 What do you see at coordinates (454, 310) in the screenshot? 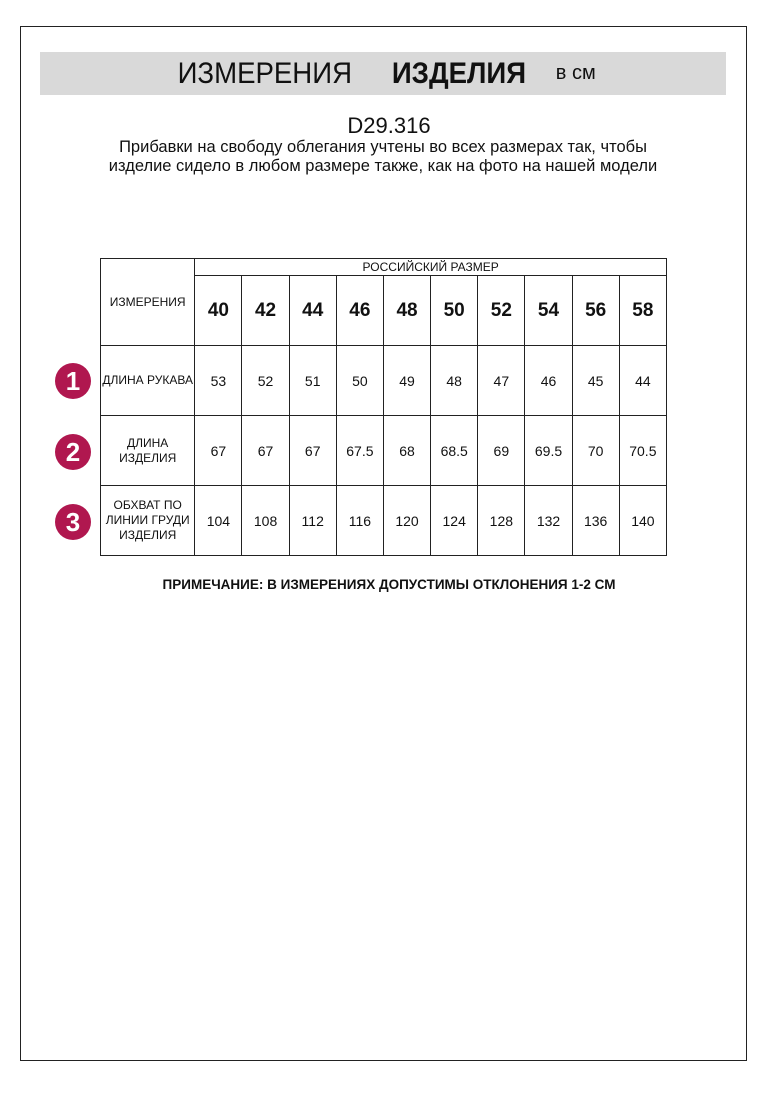
I see `size-cell: 50` at bounding box center [454, 310].